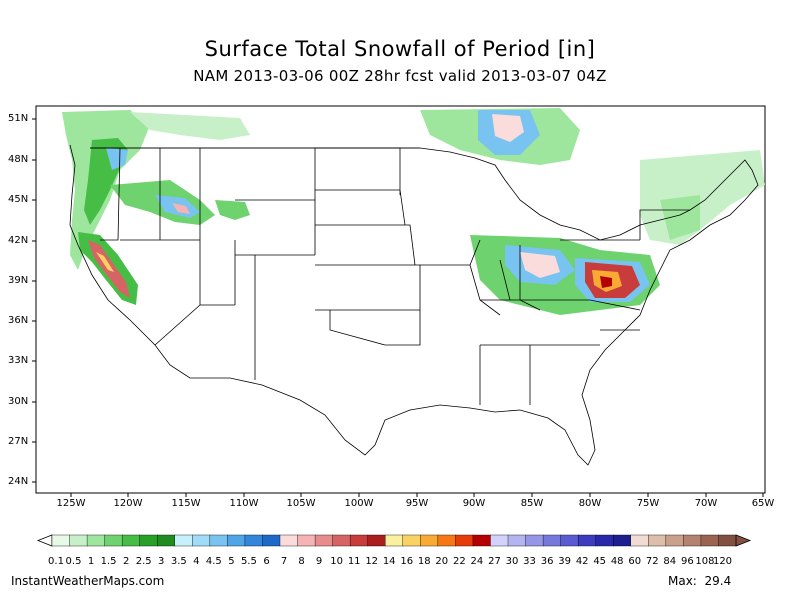 The image size is (800, 600). Describe the element at coordinates (722, 561) in the screenshot. I see `colorbar-tick-label: 120` at that location.